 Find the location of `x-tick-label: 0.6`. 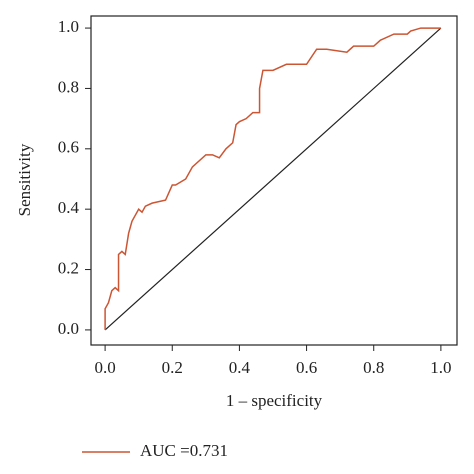

x-tick-label: 0.6 is located at coordinates (306, 367).